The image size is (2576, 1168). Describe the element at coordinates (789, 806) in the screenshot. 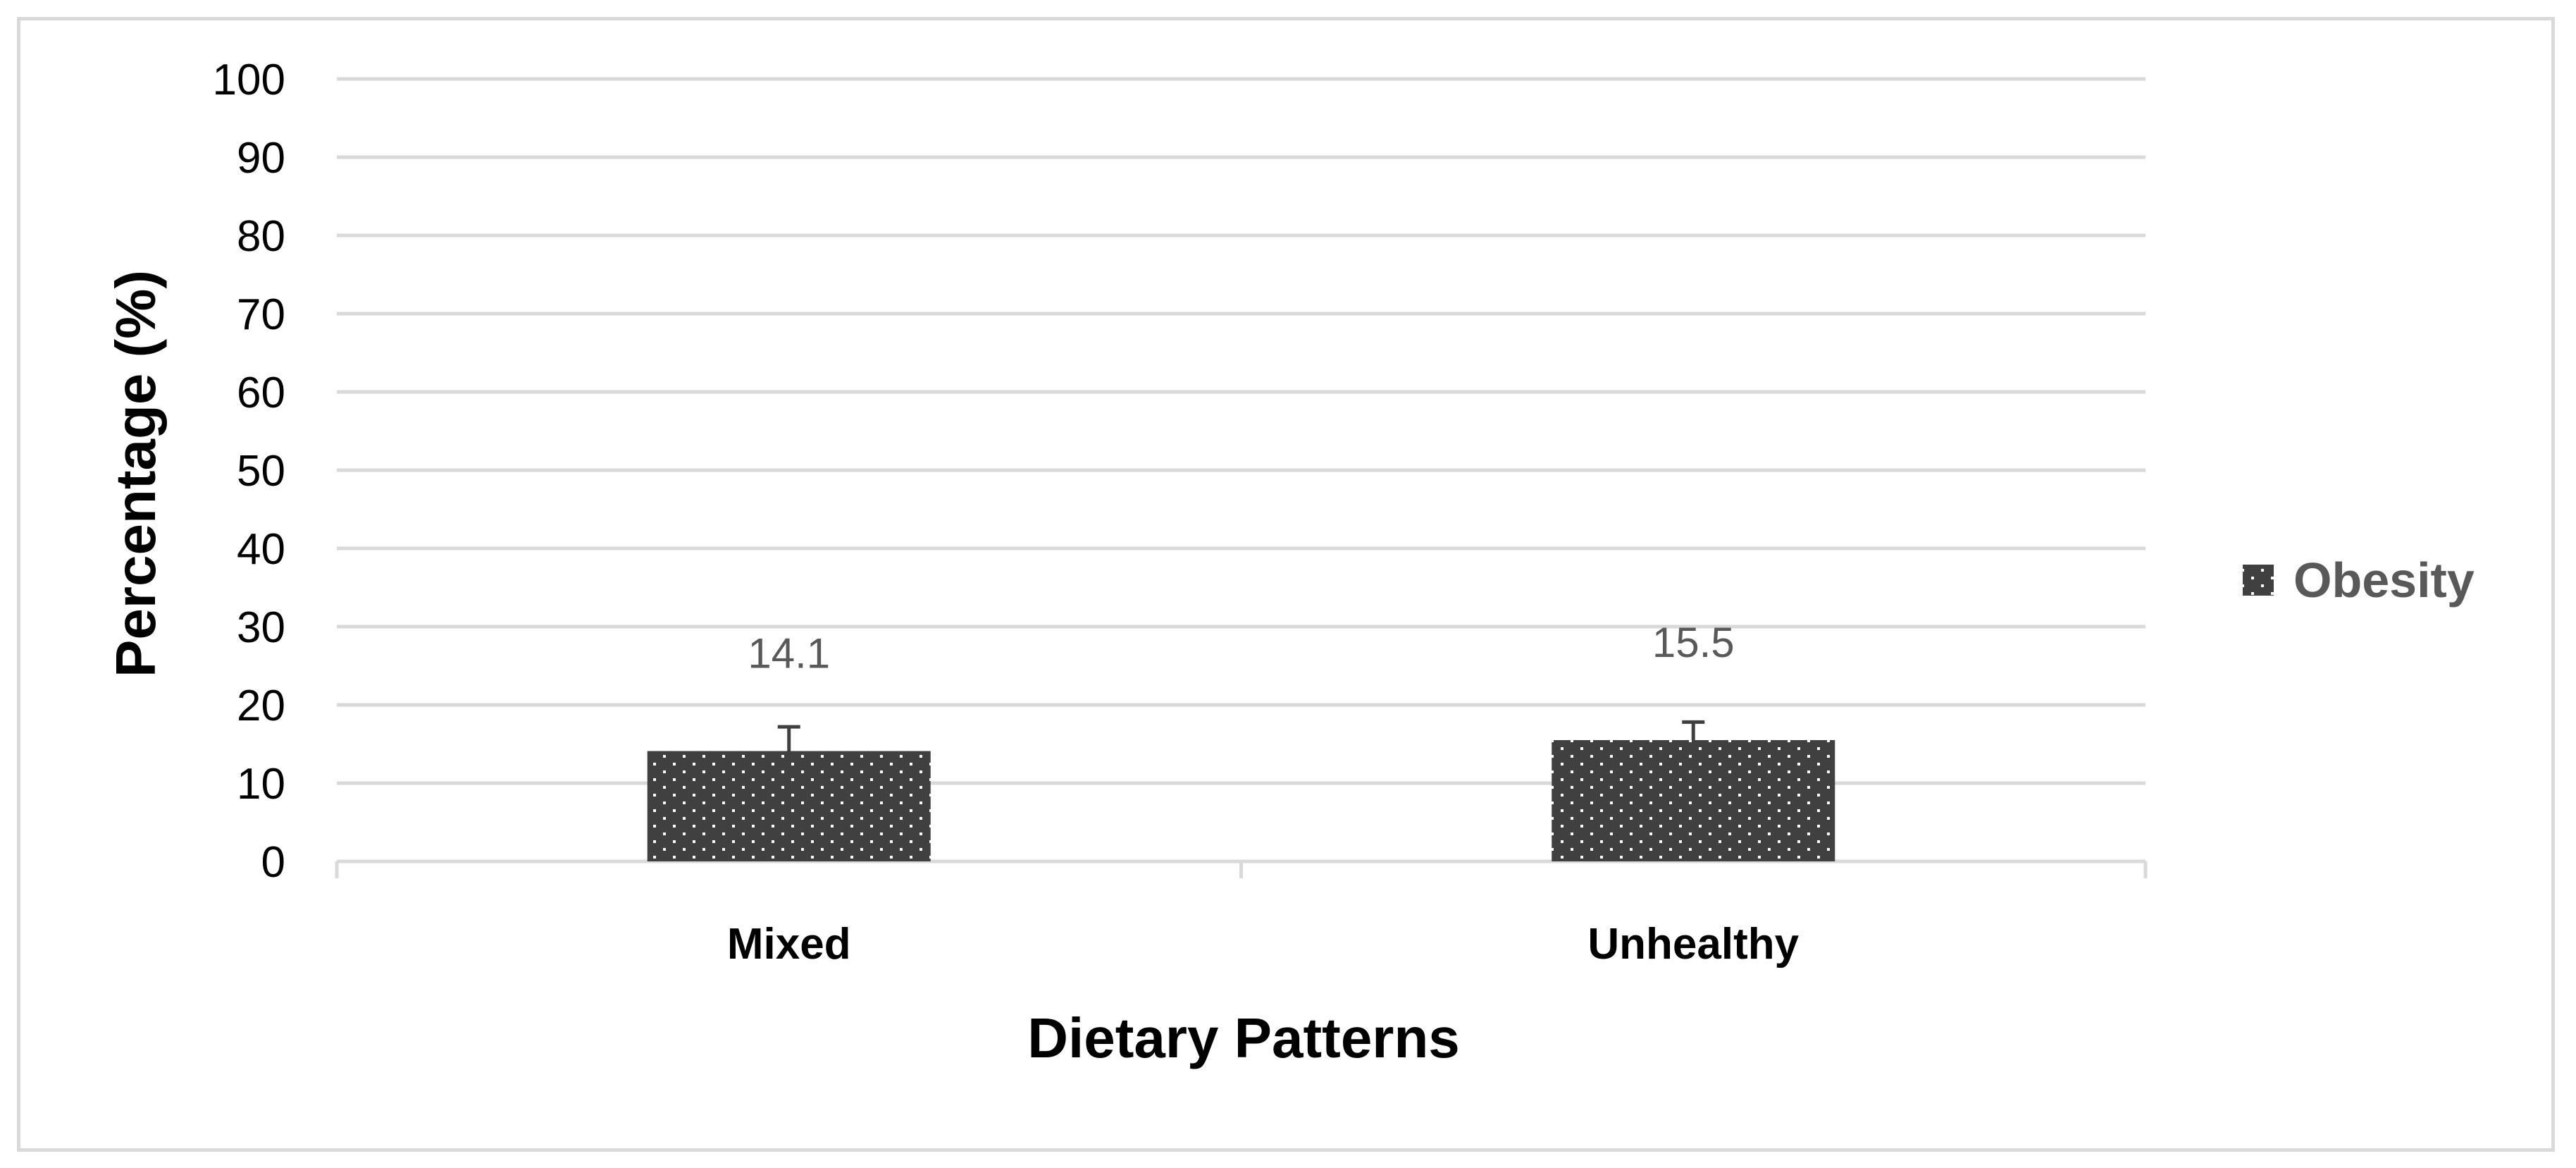

I see `bar-mixed` at that location.